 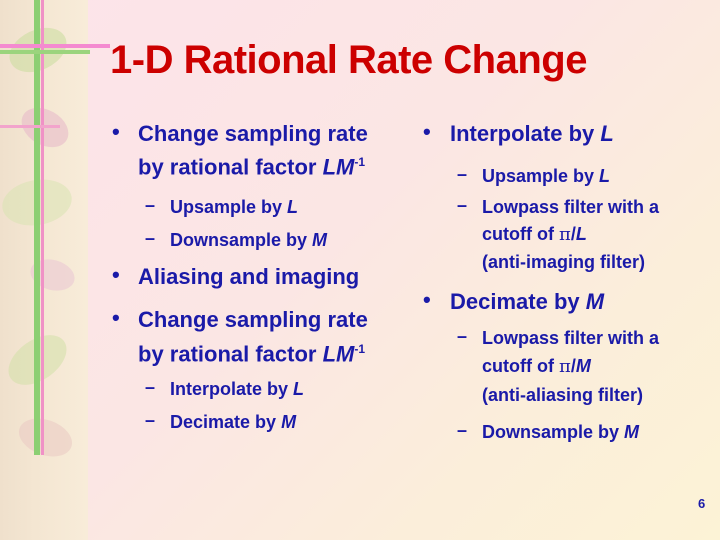 I want to click on bullet-text: Aliasing and imaging, so click(x=249, y=276).